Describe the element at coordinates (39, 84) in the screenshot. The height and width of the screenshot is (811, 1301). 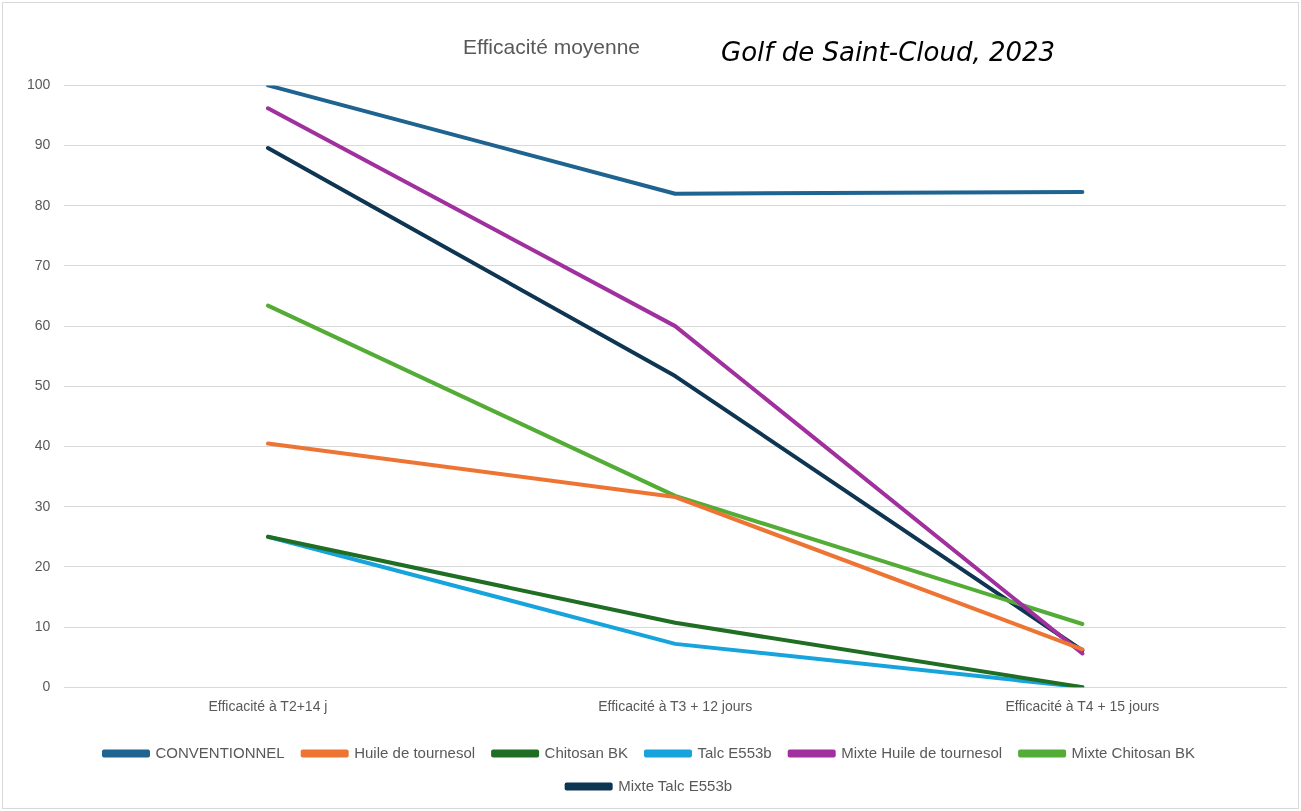
I see `y-tick-label: 100` at that location.